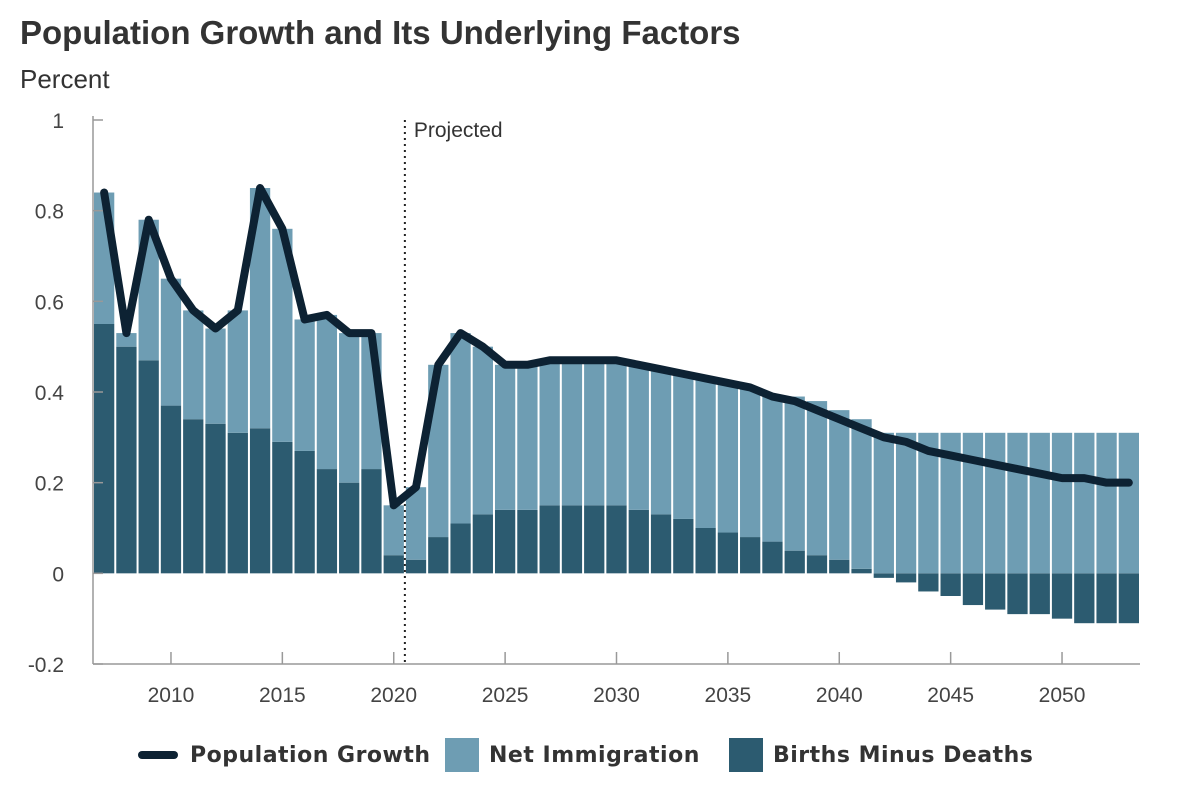 Image resolution: width=1200 pixels, height=800 pixels. I want to click on x-tick-label: 2020, so click(393, 695).